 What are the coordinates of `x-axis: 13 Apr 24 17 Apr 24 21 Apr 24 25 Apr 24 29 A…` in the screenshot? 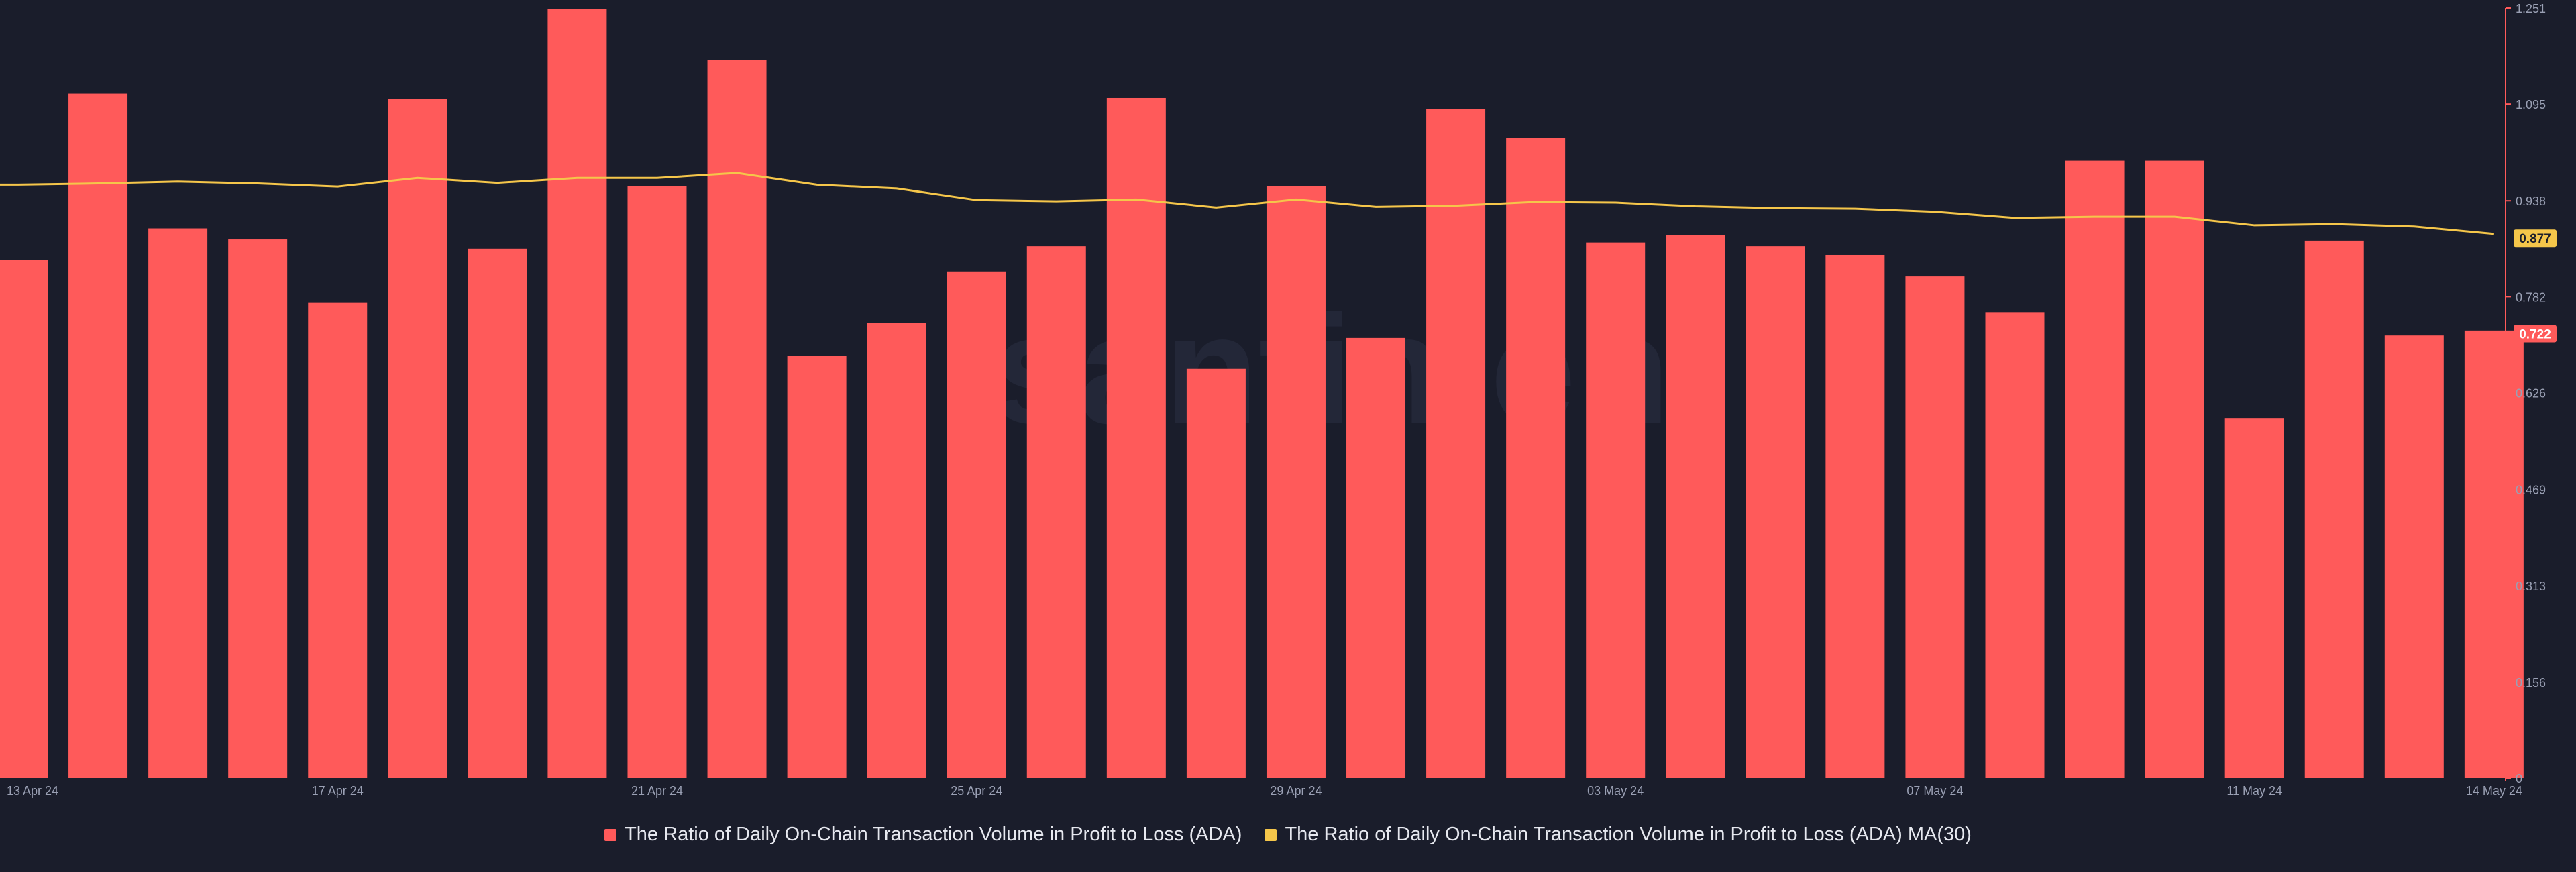 It's located at (1264, 791).